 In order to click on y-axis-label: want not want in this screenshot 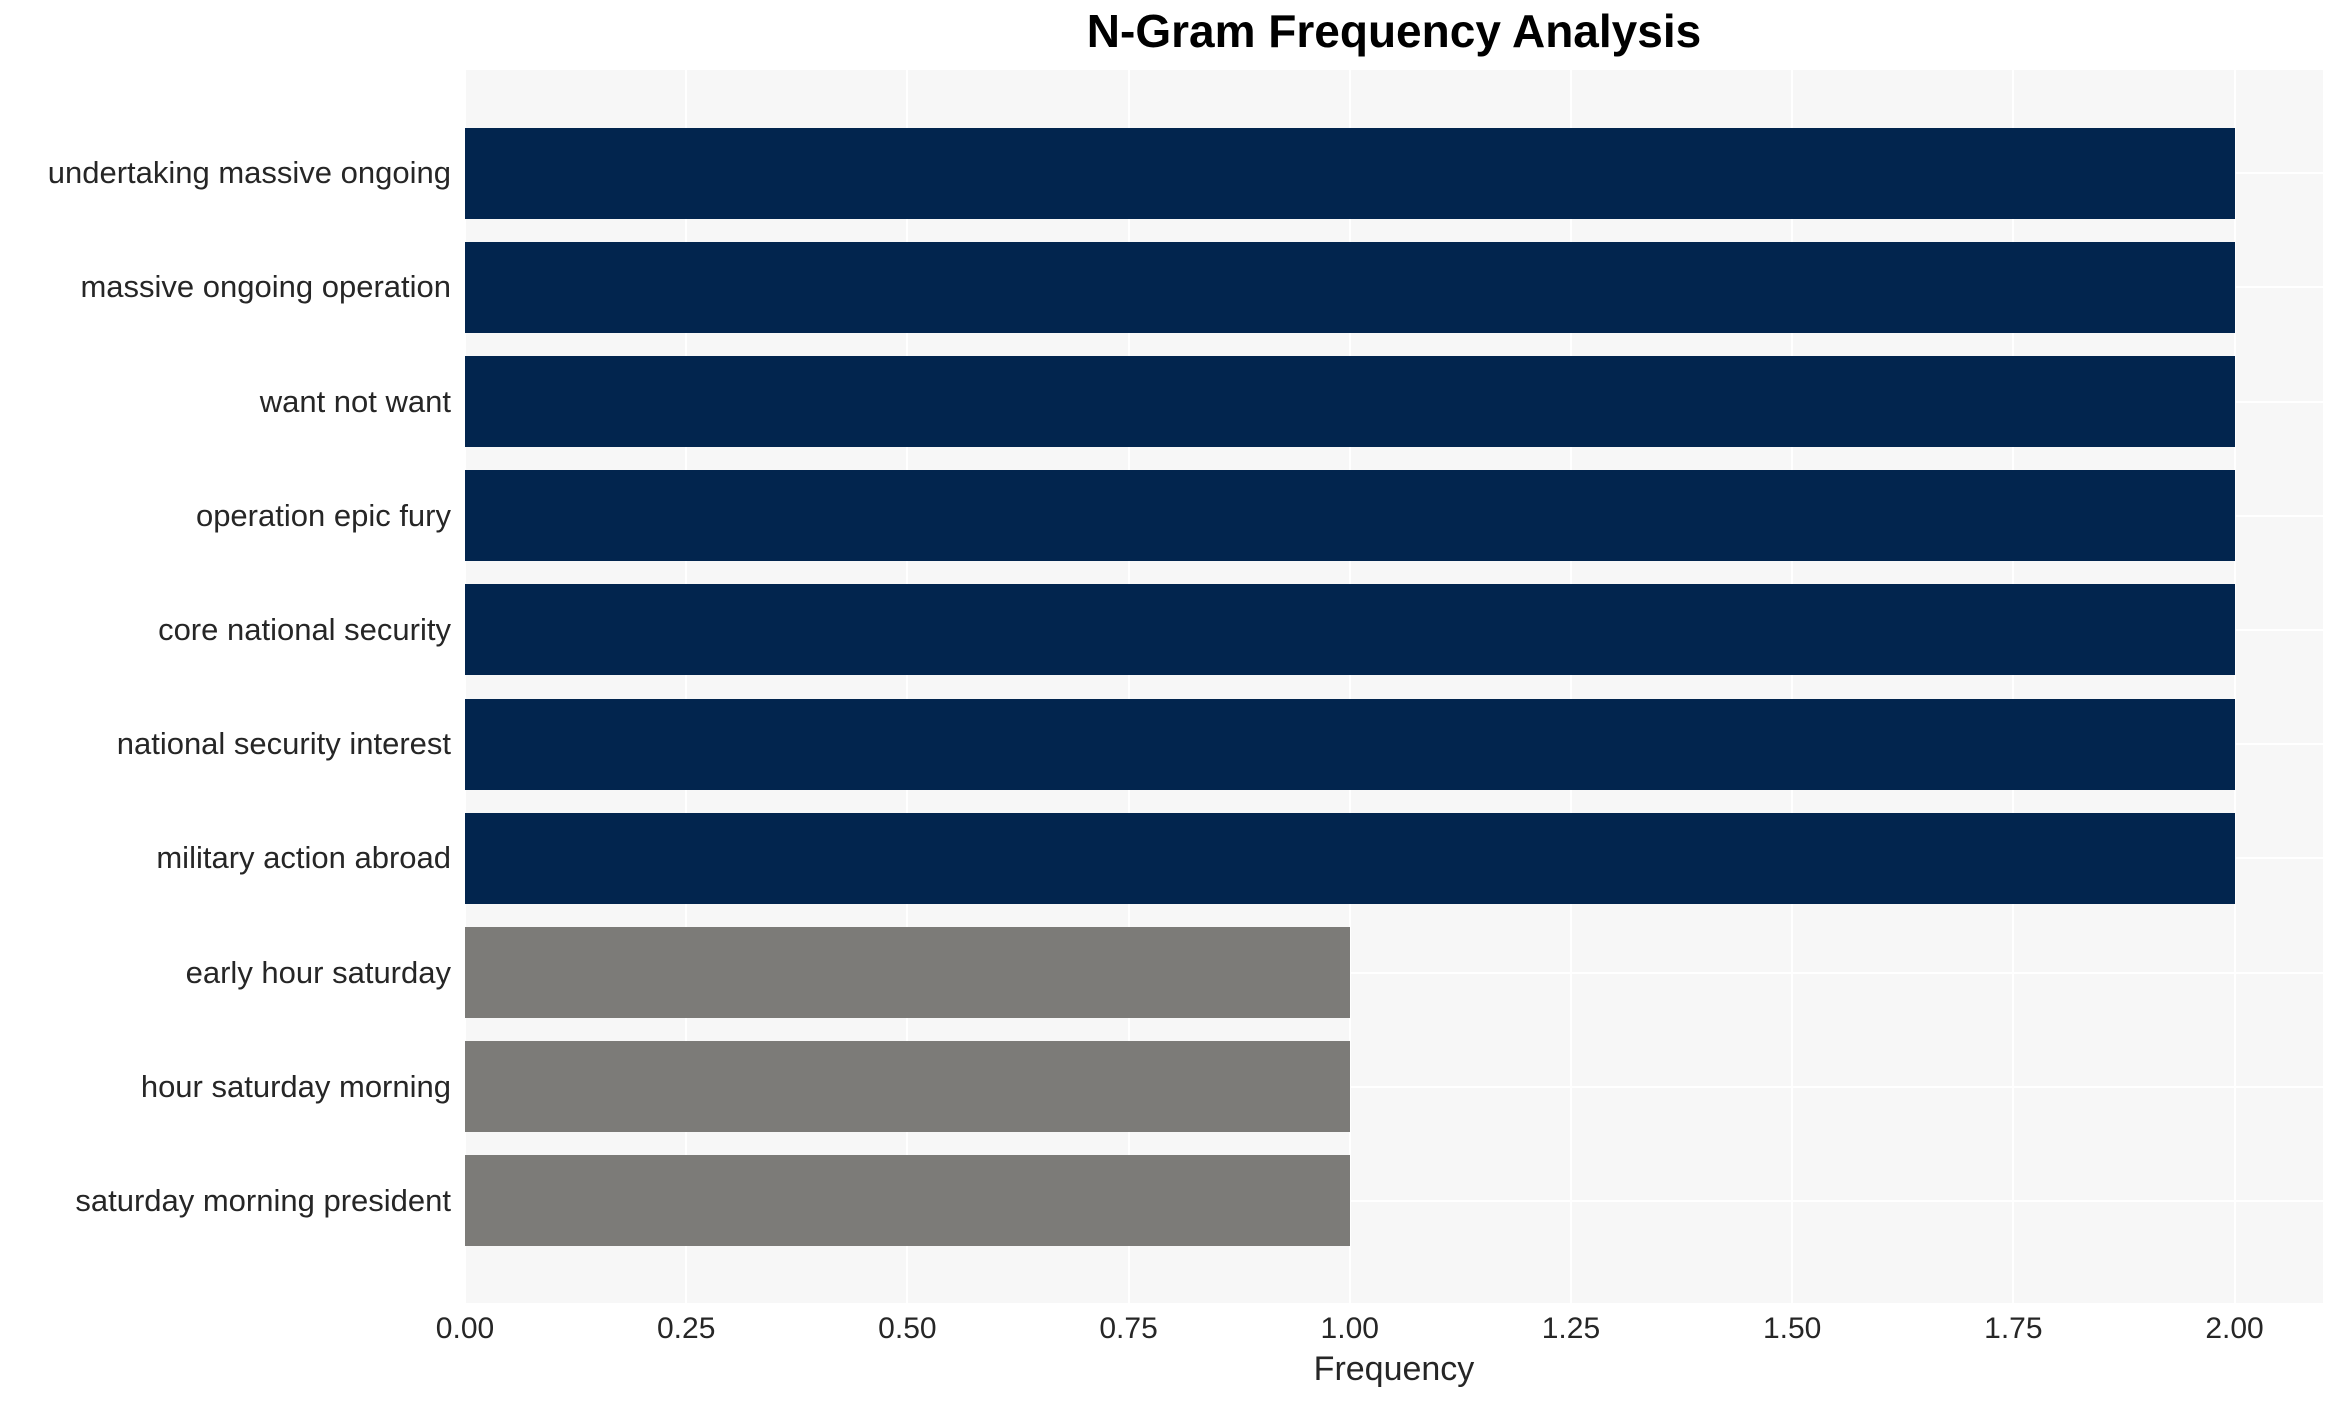, I will do `click(355, 401)`.